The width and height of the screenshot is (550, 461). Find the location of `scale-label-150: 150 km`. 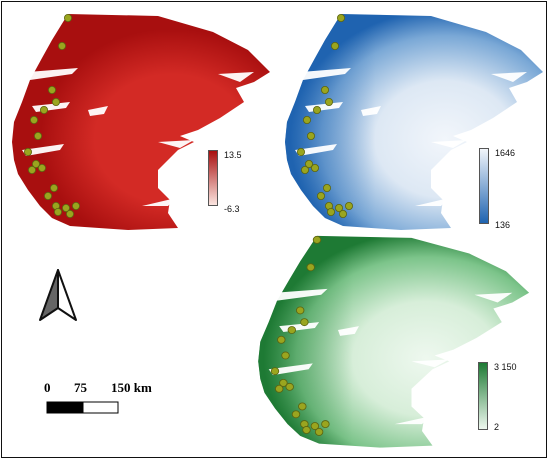

scale-label-150: 150 km is located at coordinates (131, 387).